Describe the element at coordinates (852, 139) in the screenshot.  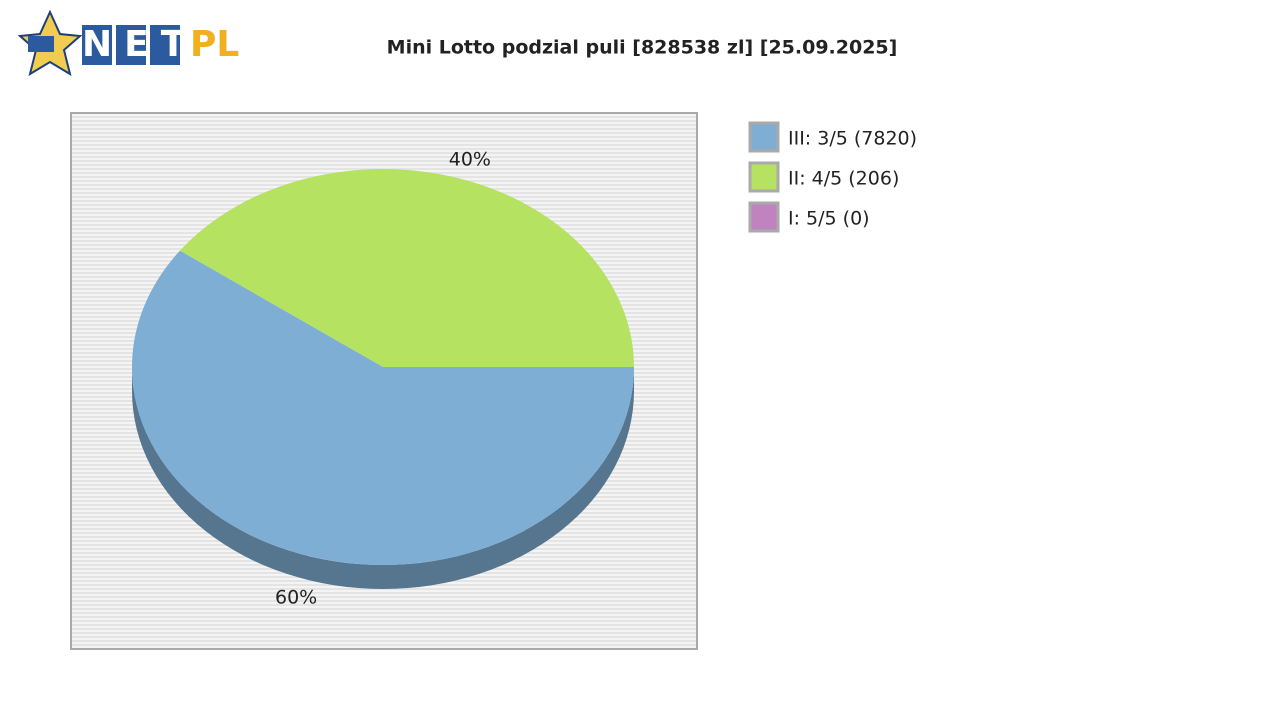
I see `legend-label: III: 3/5 (7820)` at that location.